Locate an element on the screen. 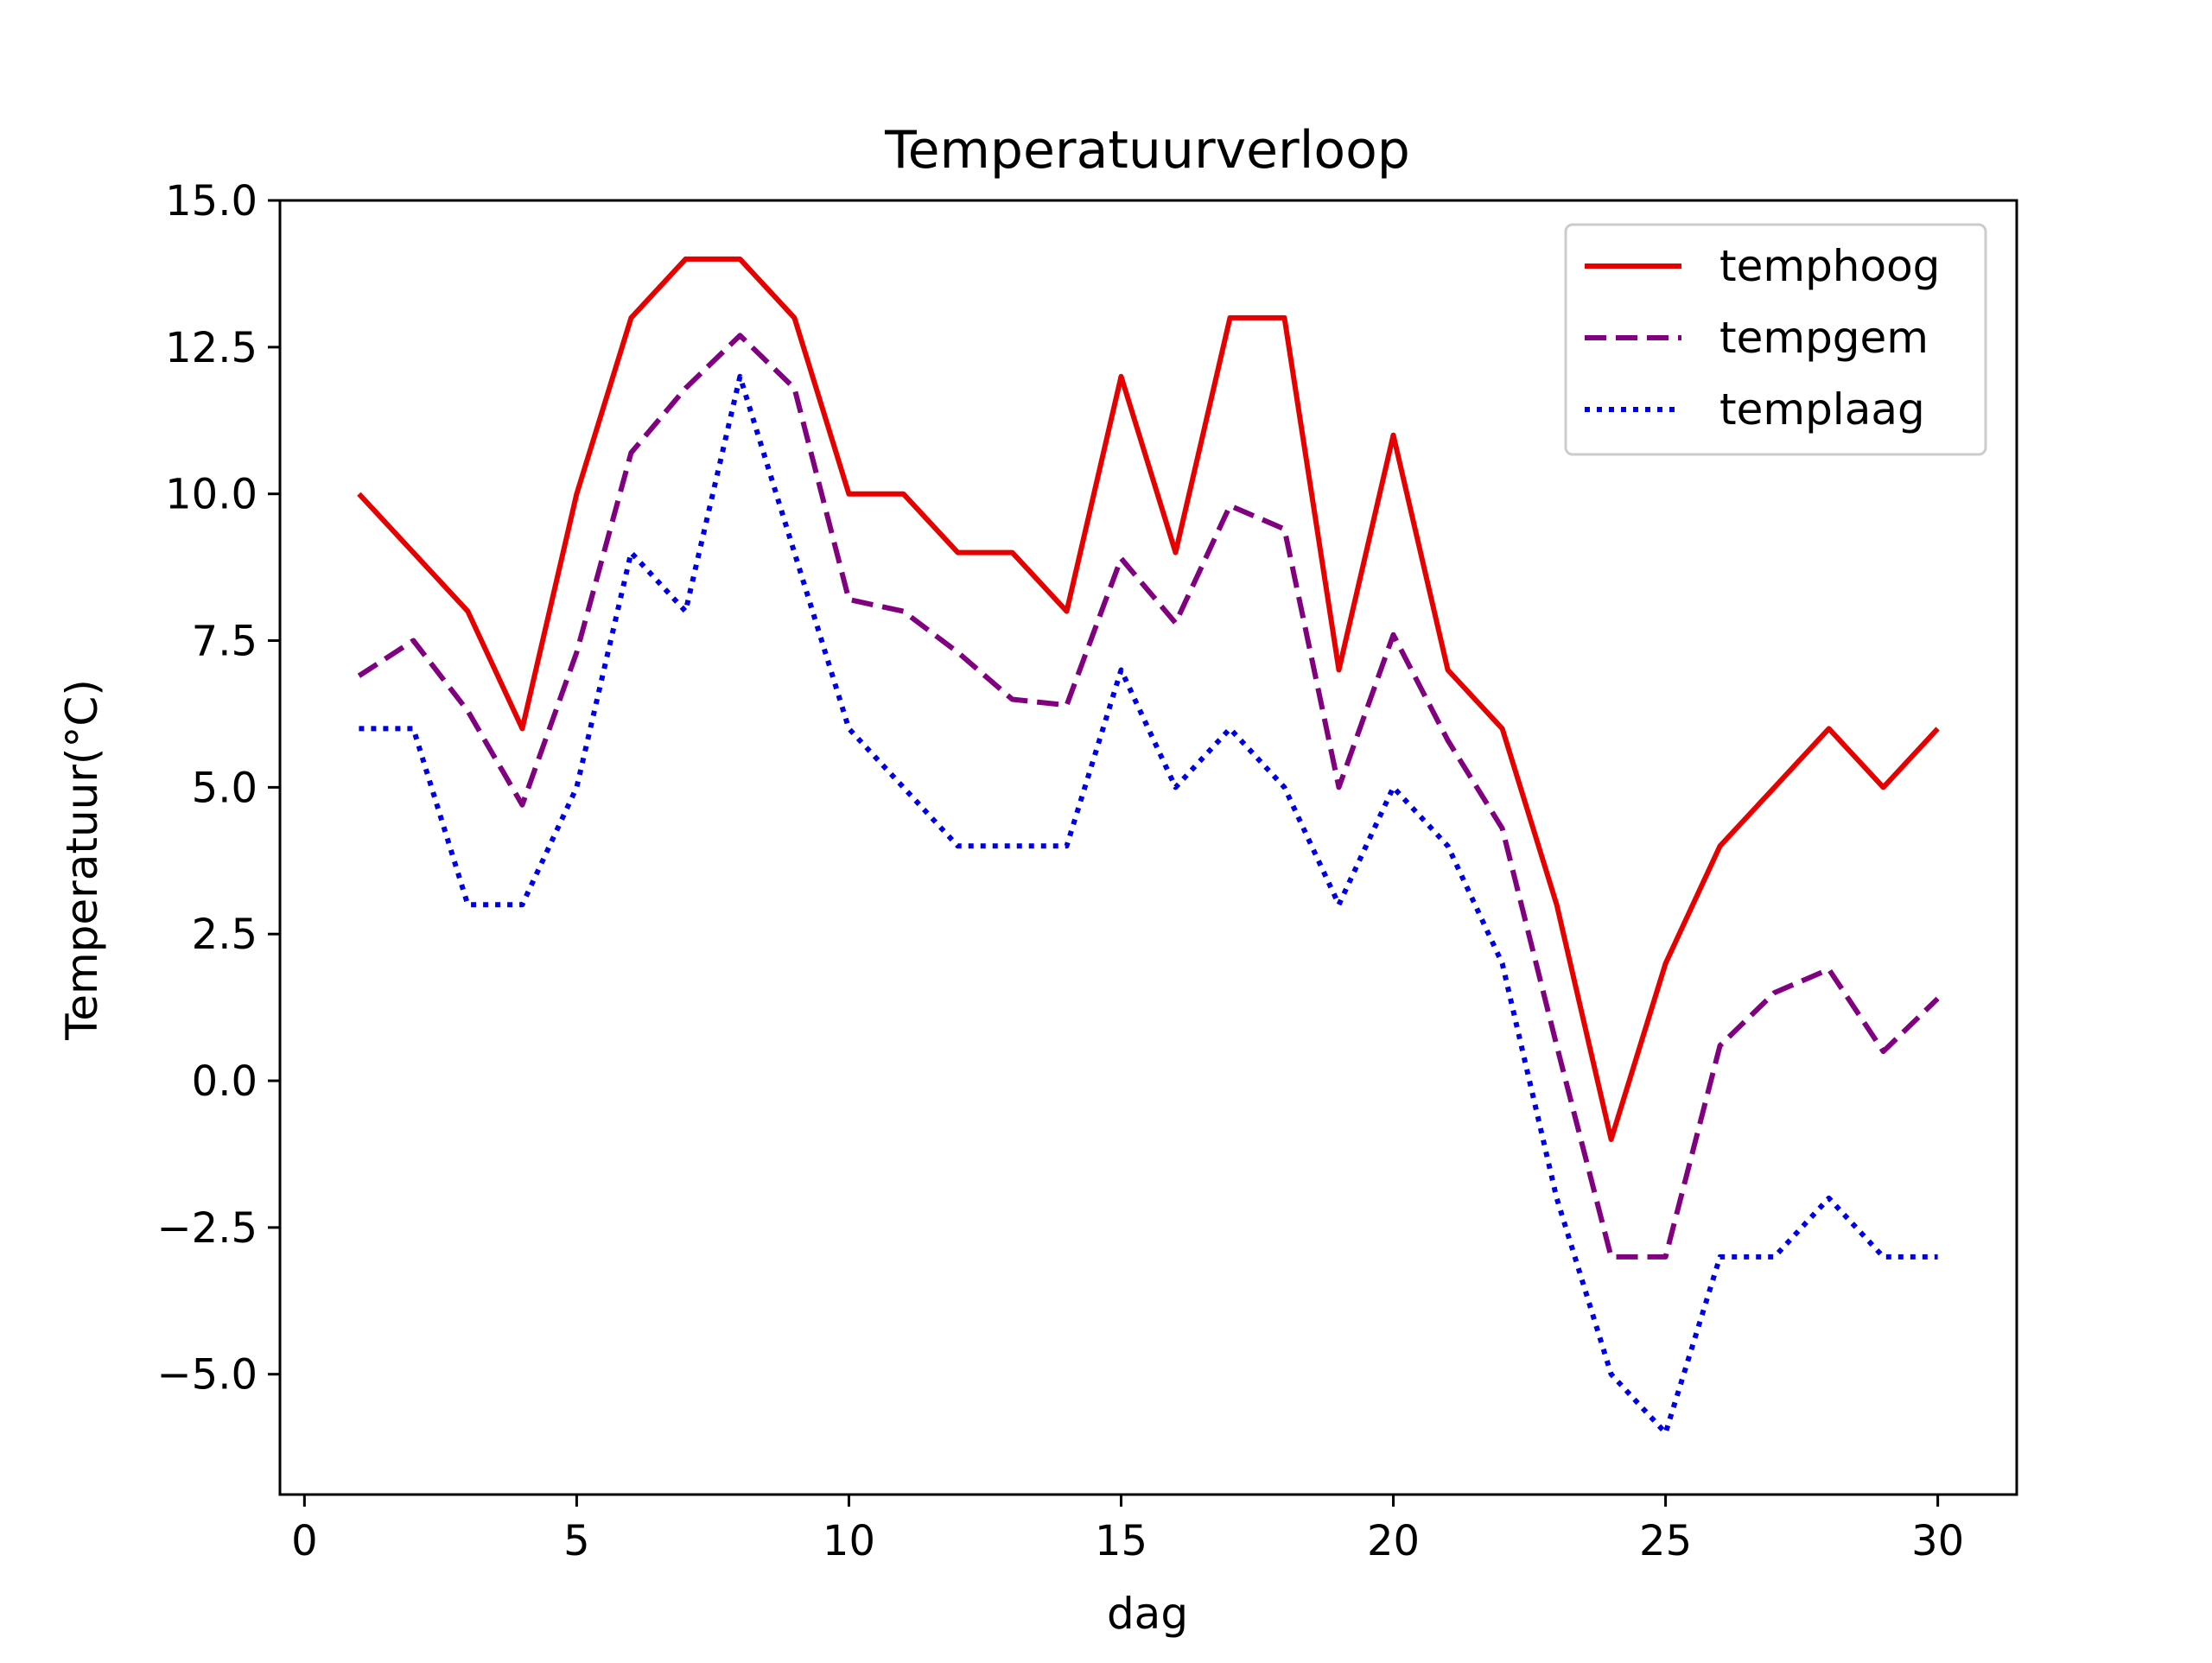 This screenshot has height=1663, width=2212. x-tick-label: 20 is located at coordinates (1393, 1541).